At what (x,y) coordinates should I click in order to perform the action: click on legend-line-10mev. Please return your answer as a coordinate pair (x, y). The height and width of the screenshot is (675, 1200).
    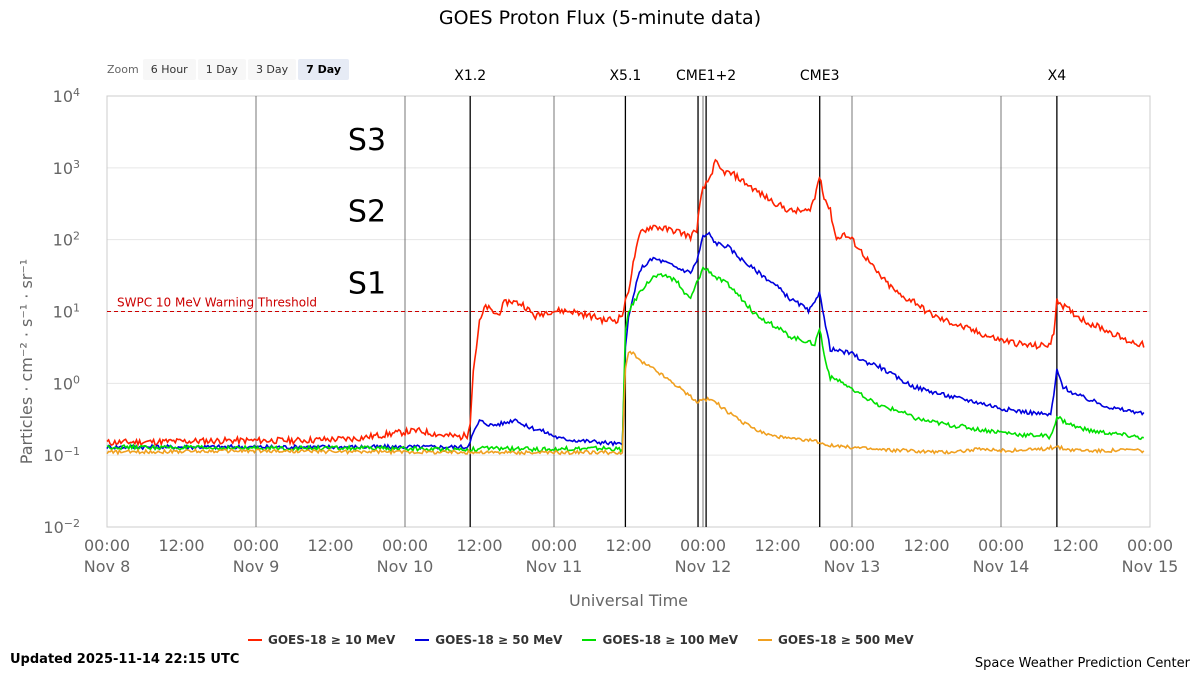
    Looking at the image, I should click on (255, 640).